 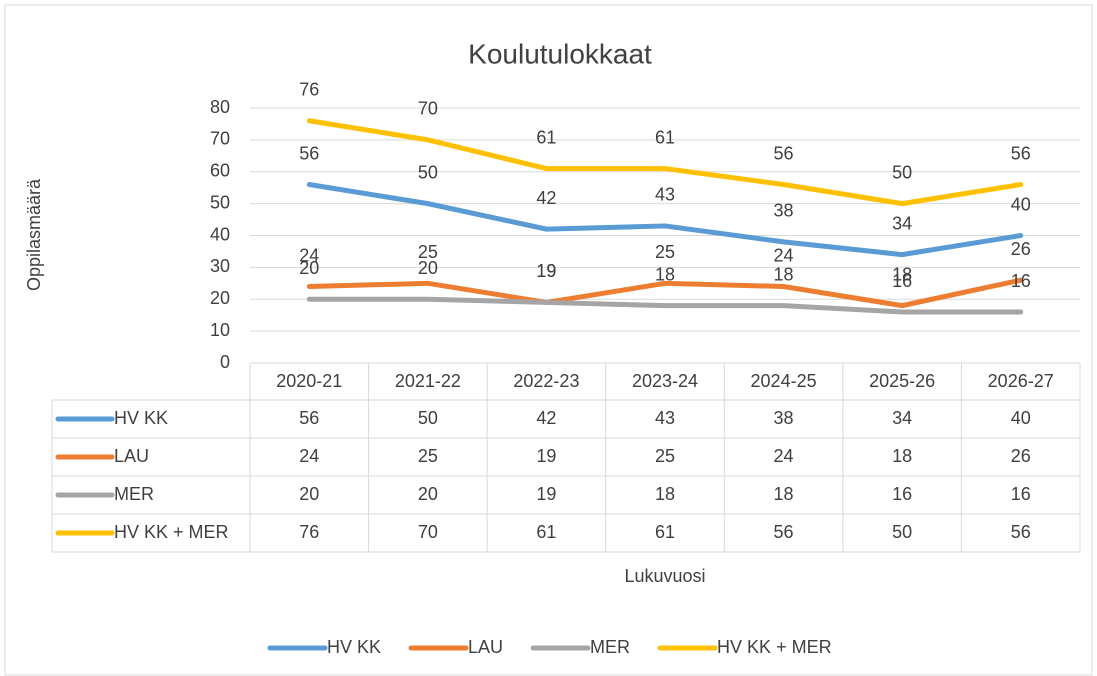 What do you see at coordinates (546, 381) in the screenshot?
I see `x-tick-label: 2022-23` at bounding box center [546, 381].